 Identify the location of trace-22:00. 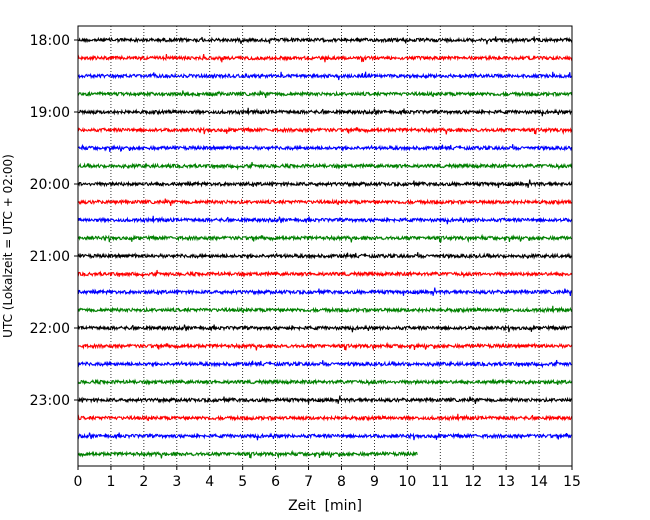
(325, 328).